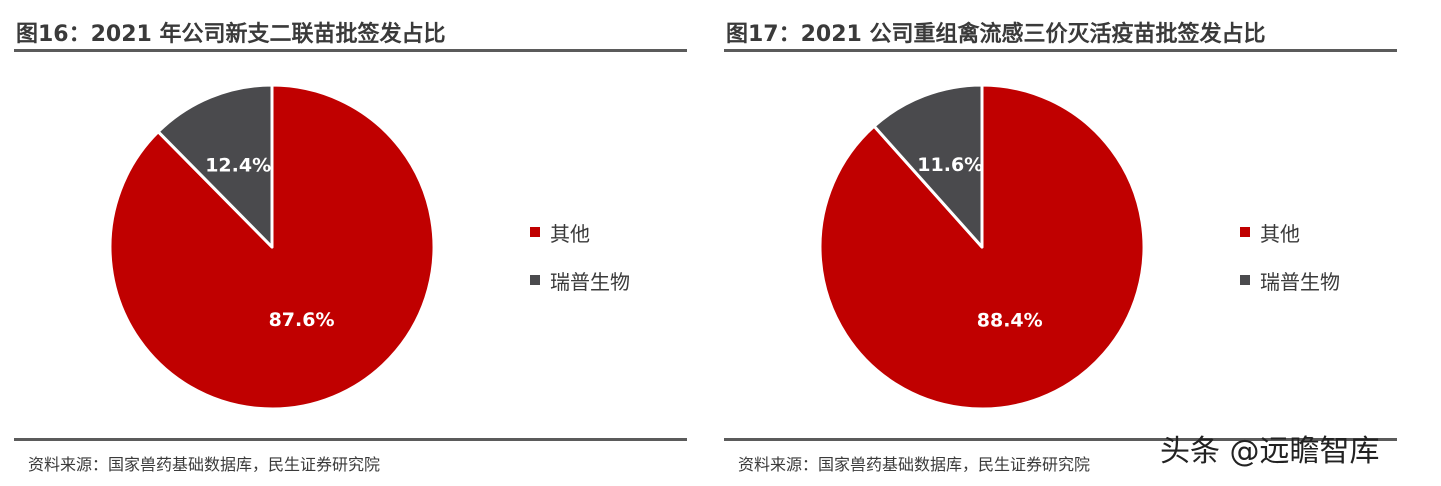  I want to click on pie-data-label: 11.6%, so click(950, 165).